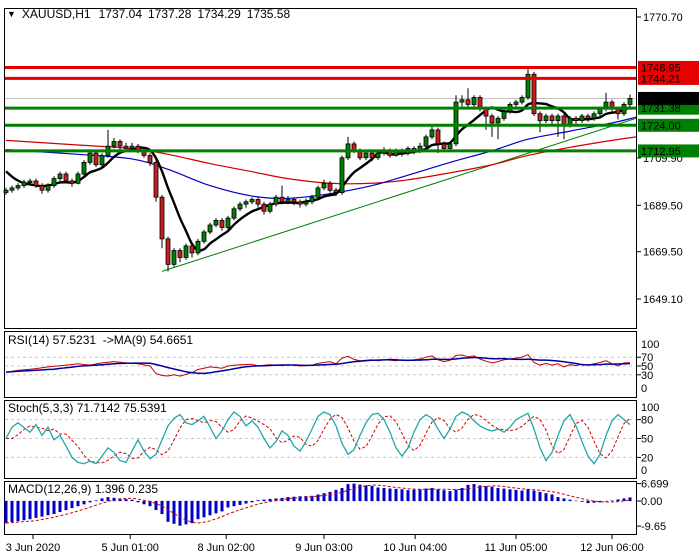  What do you see at coordinates (650, 345) in the screenshot?
I see `rsi-scale-label: 100` at bounding box center [650, 345].